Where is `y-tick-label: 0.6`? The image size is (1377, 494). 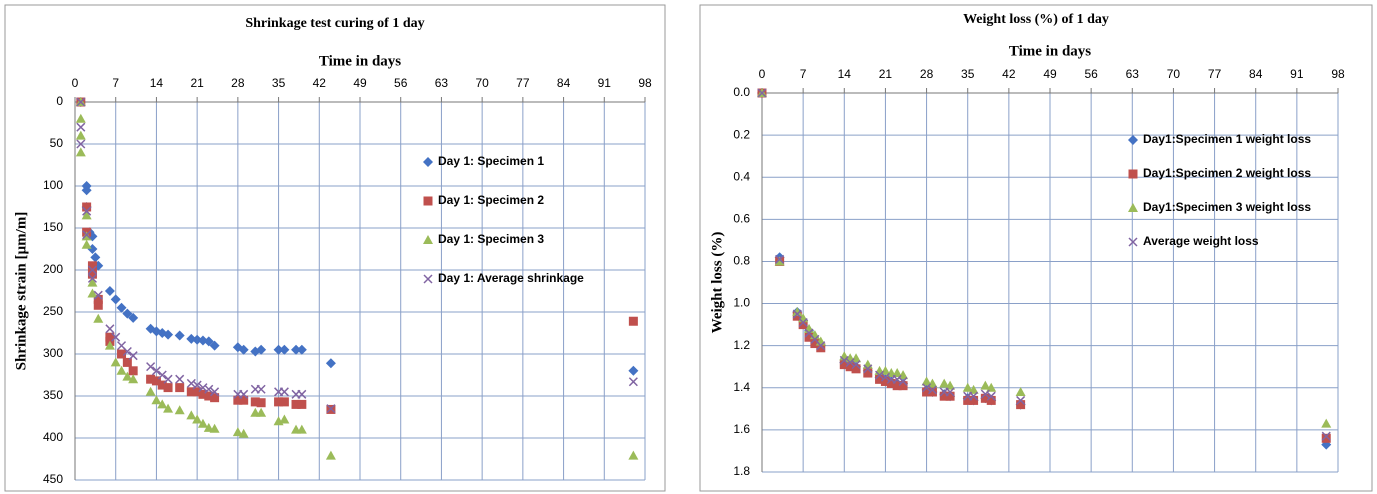 y-tick-label: 0.6 is located at coordinates (741, 219).